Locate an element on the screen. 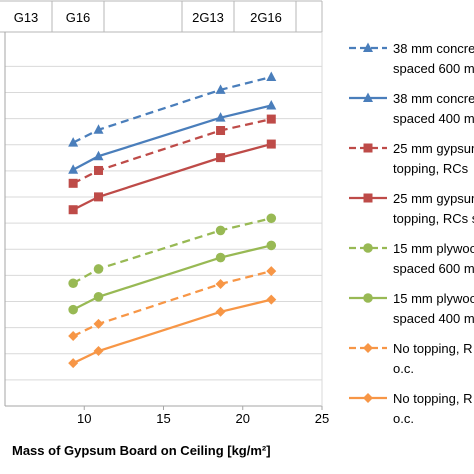  x-axis-label: Mass of Gypsum Board on Ceiling [kg/m²] is located at coordinates (141, 450).